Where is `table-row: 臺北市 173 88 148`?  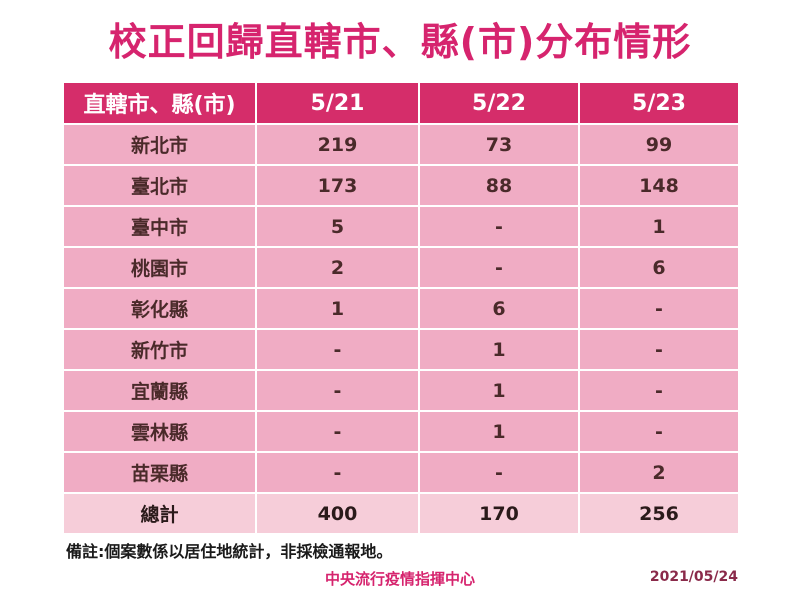 table-row: 臺北市 173 88 148 is located at coordinates (401, 185).